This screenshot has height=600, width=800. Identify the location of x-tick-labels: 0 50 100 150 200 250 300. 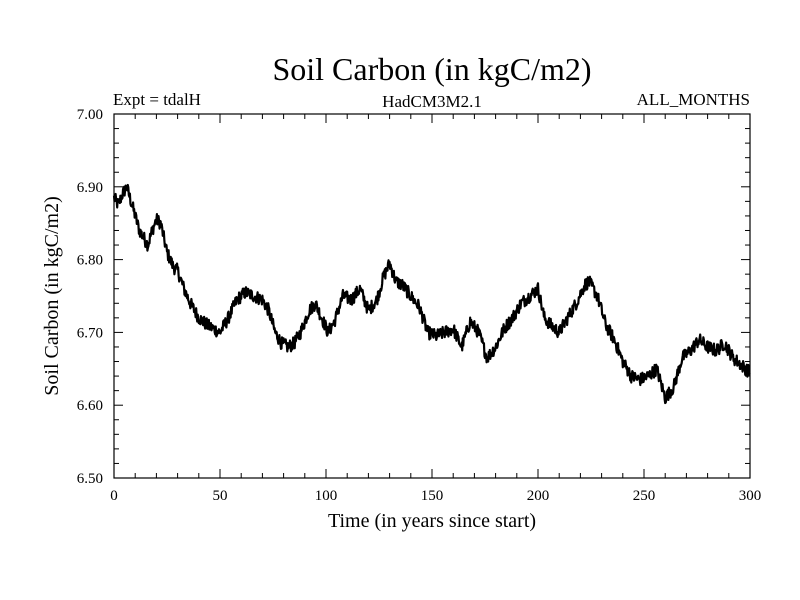
(435, 496).